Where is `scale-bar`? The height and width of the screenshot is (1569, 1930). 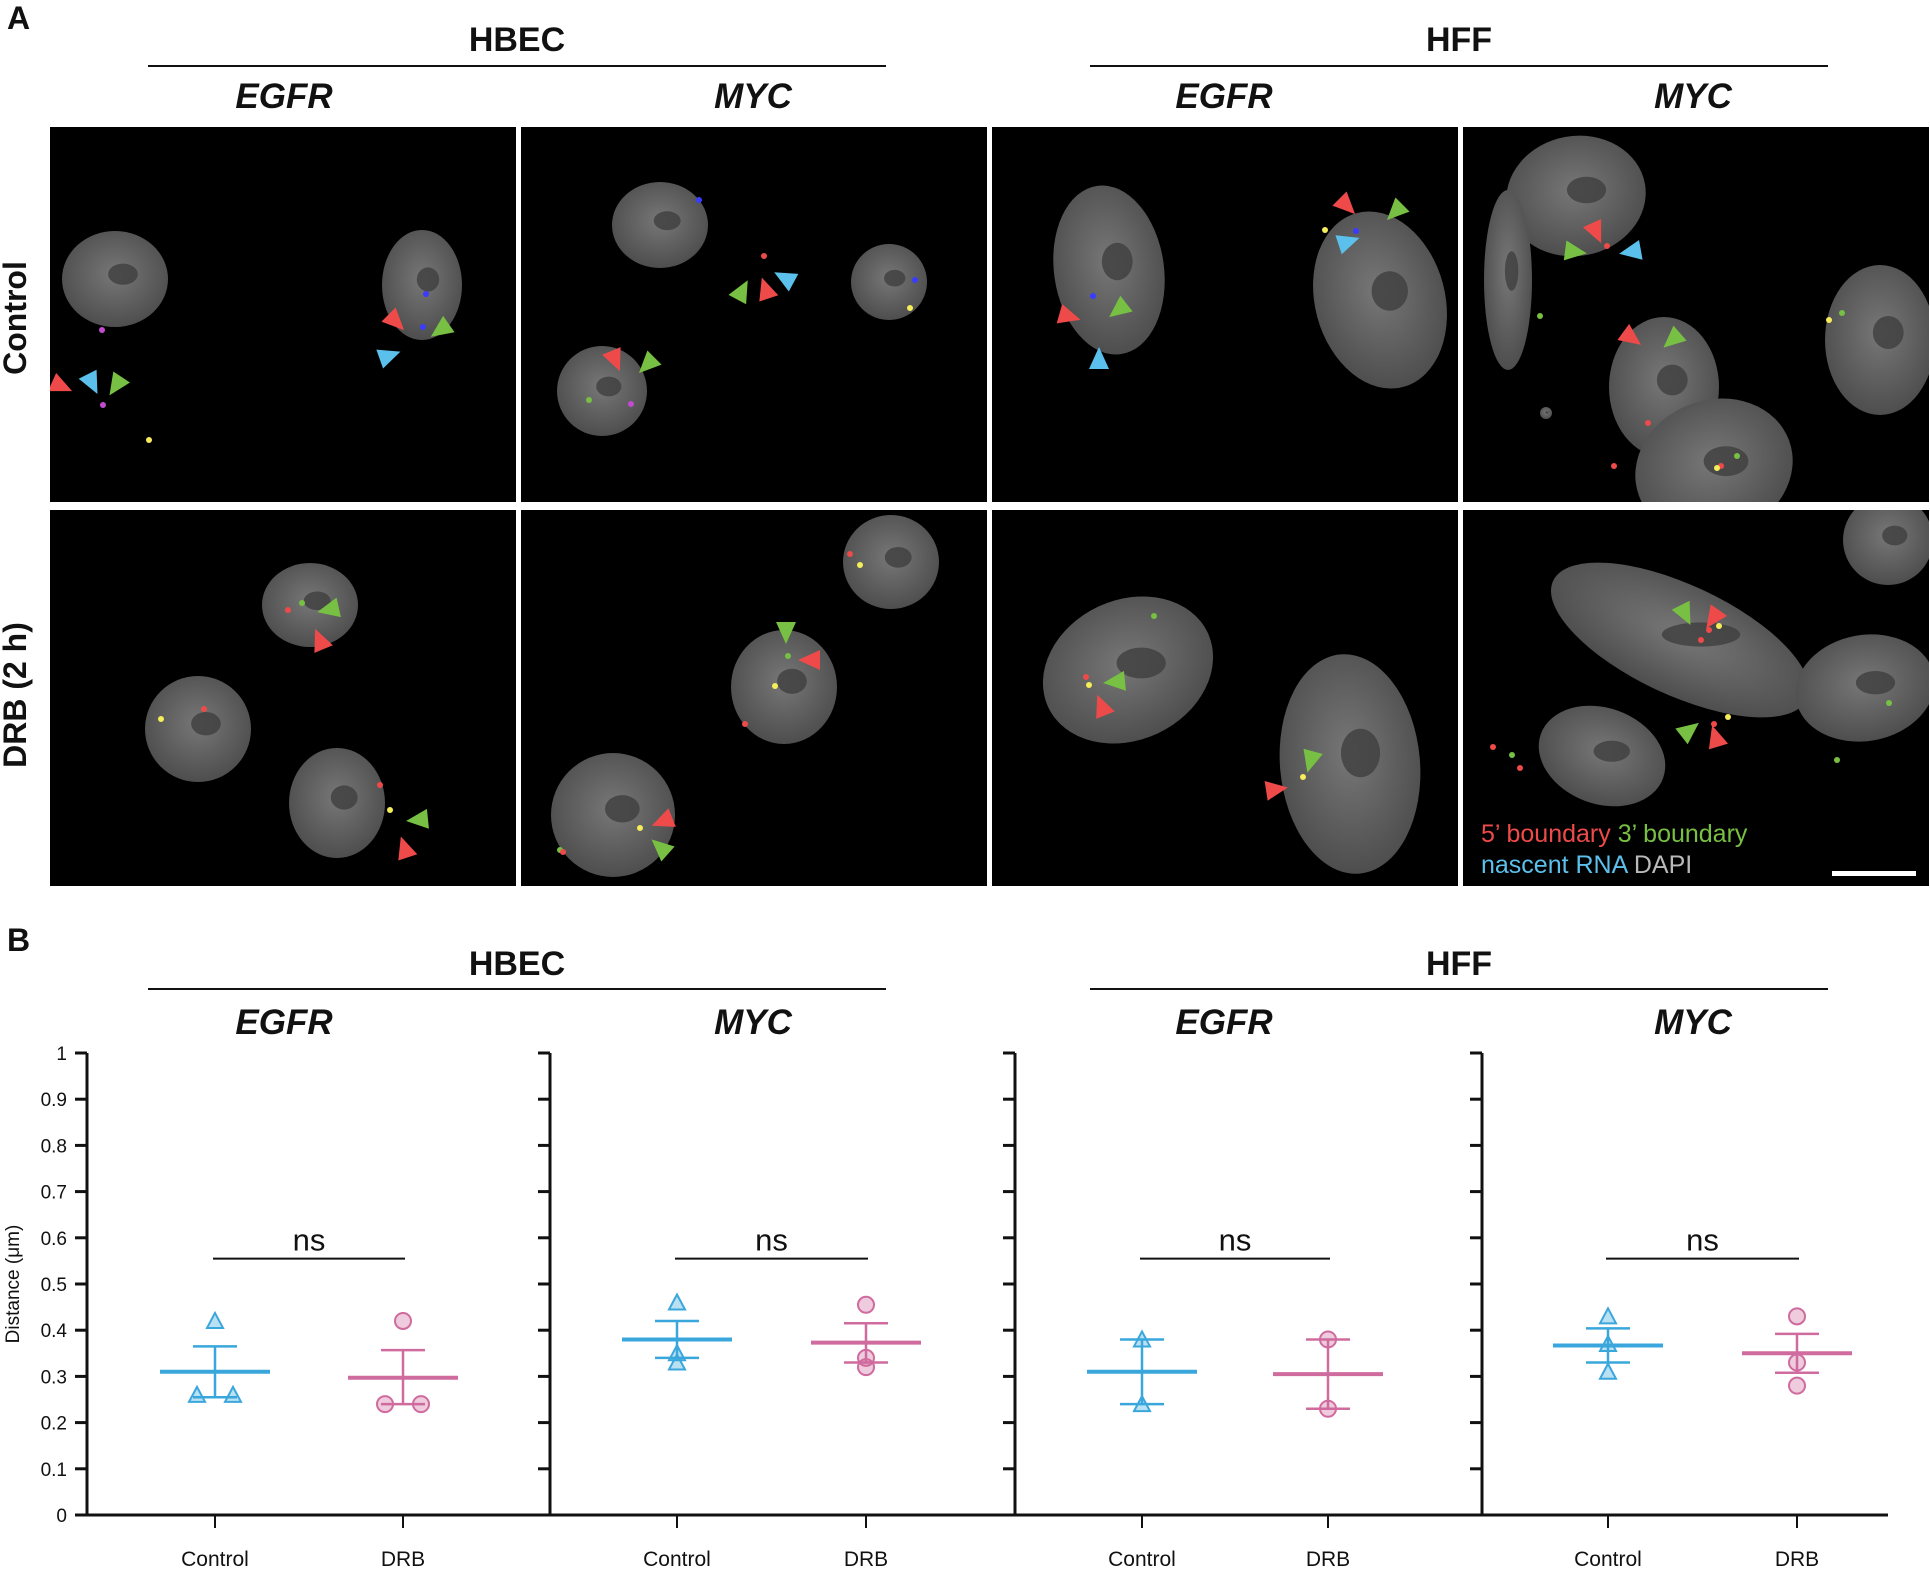
scale-bar is located at coordinates (1874, 873).